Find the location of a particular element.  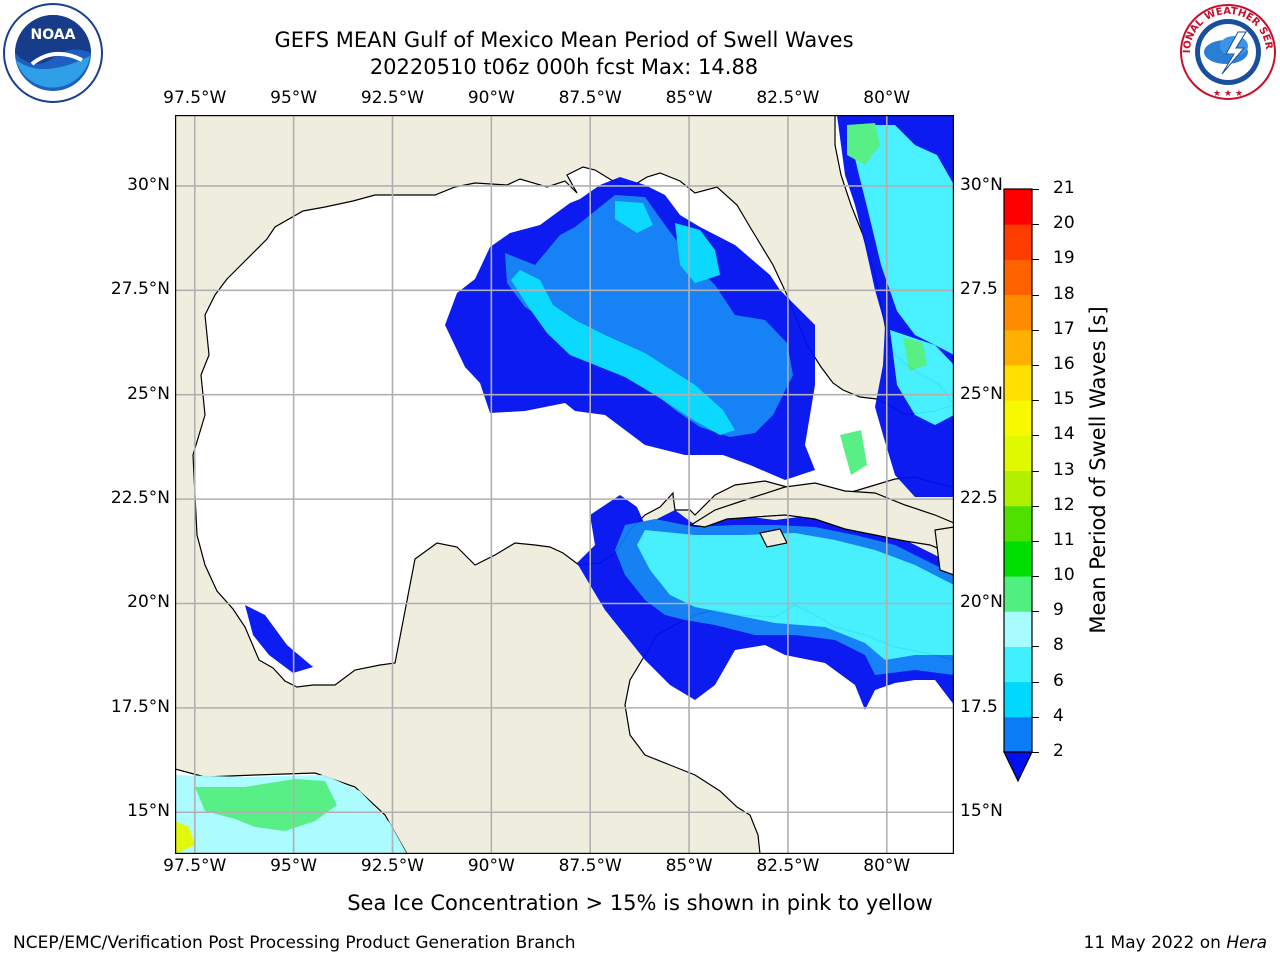

colorbar is located at coordinates (1018, 485).